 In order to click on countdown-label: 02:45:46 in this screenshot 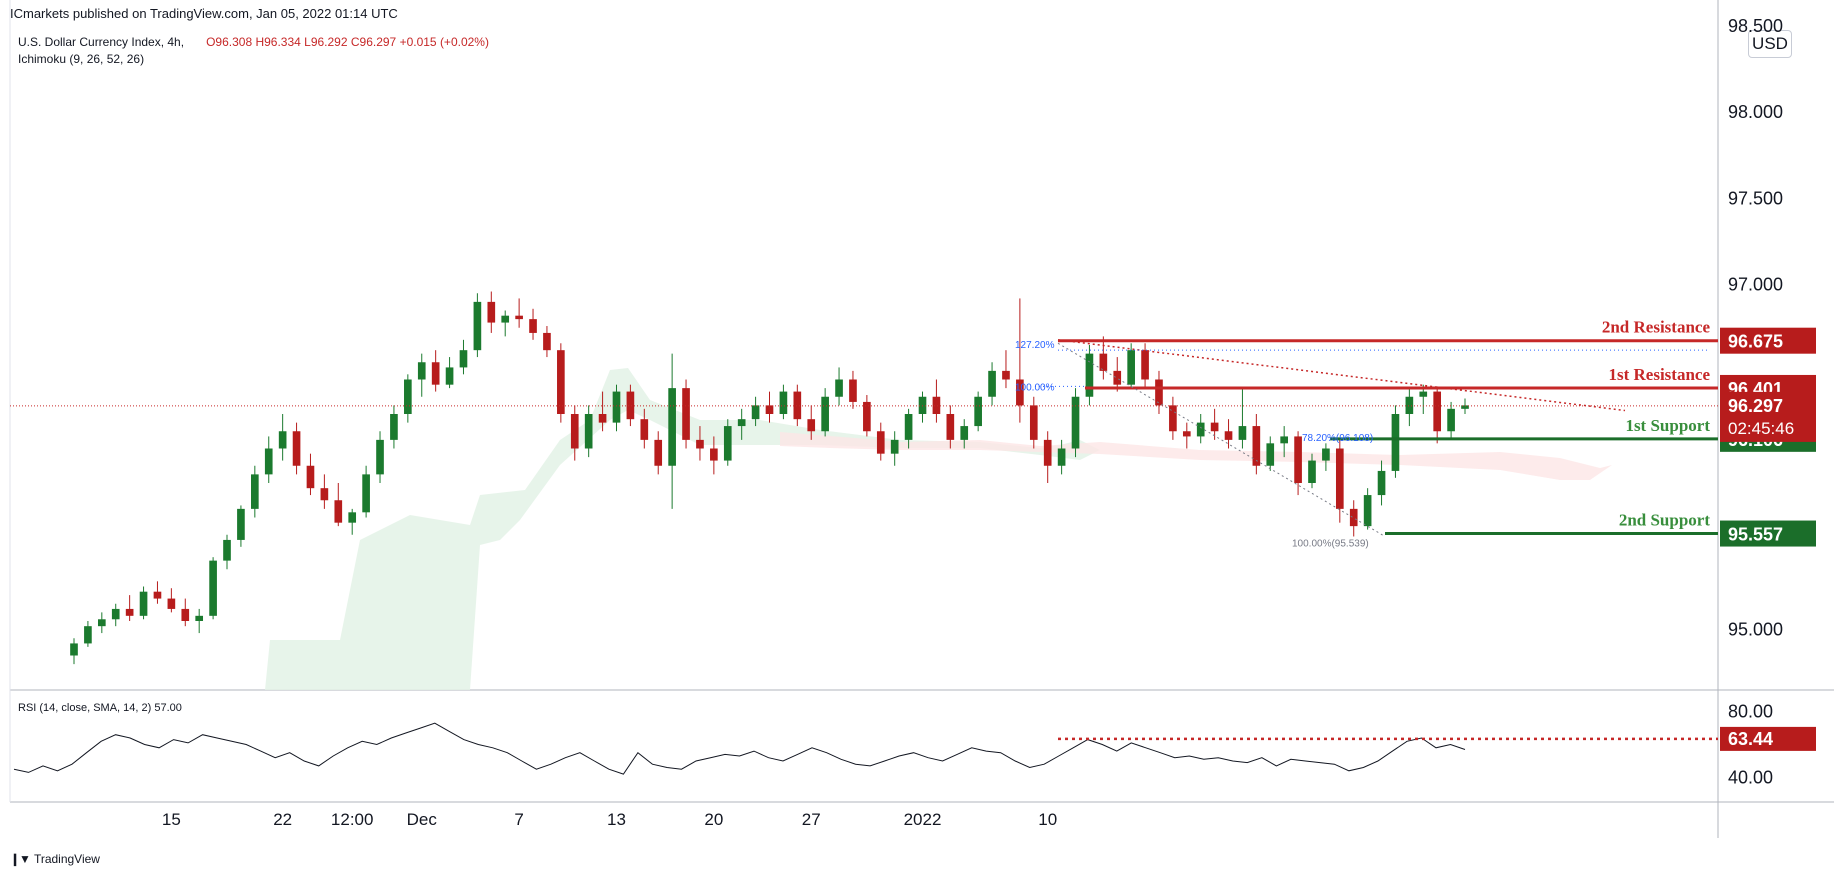, I will do `click(1761, 428)`.